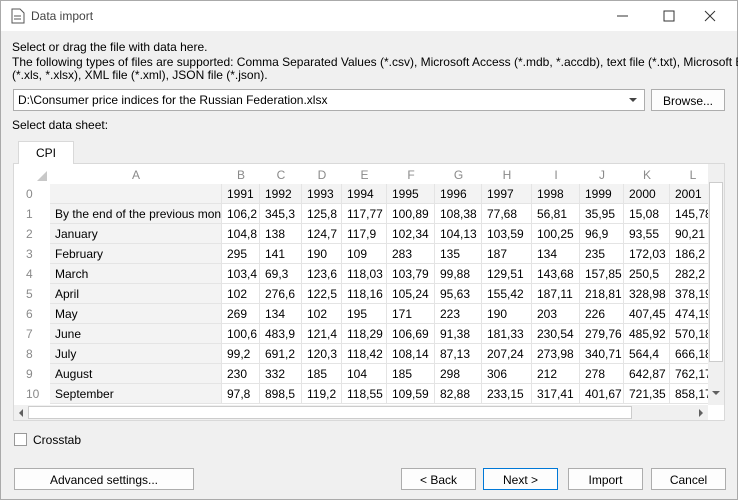 The height and width of the screenshot is (500, 738). Describe the element at coordinates (647, 334) in the screenshot. I see `grid-cell: 485,92` at that location.